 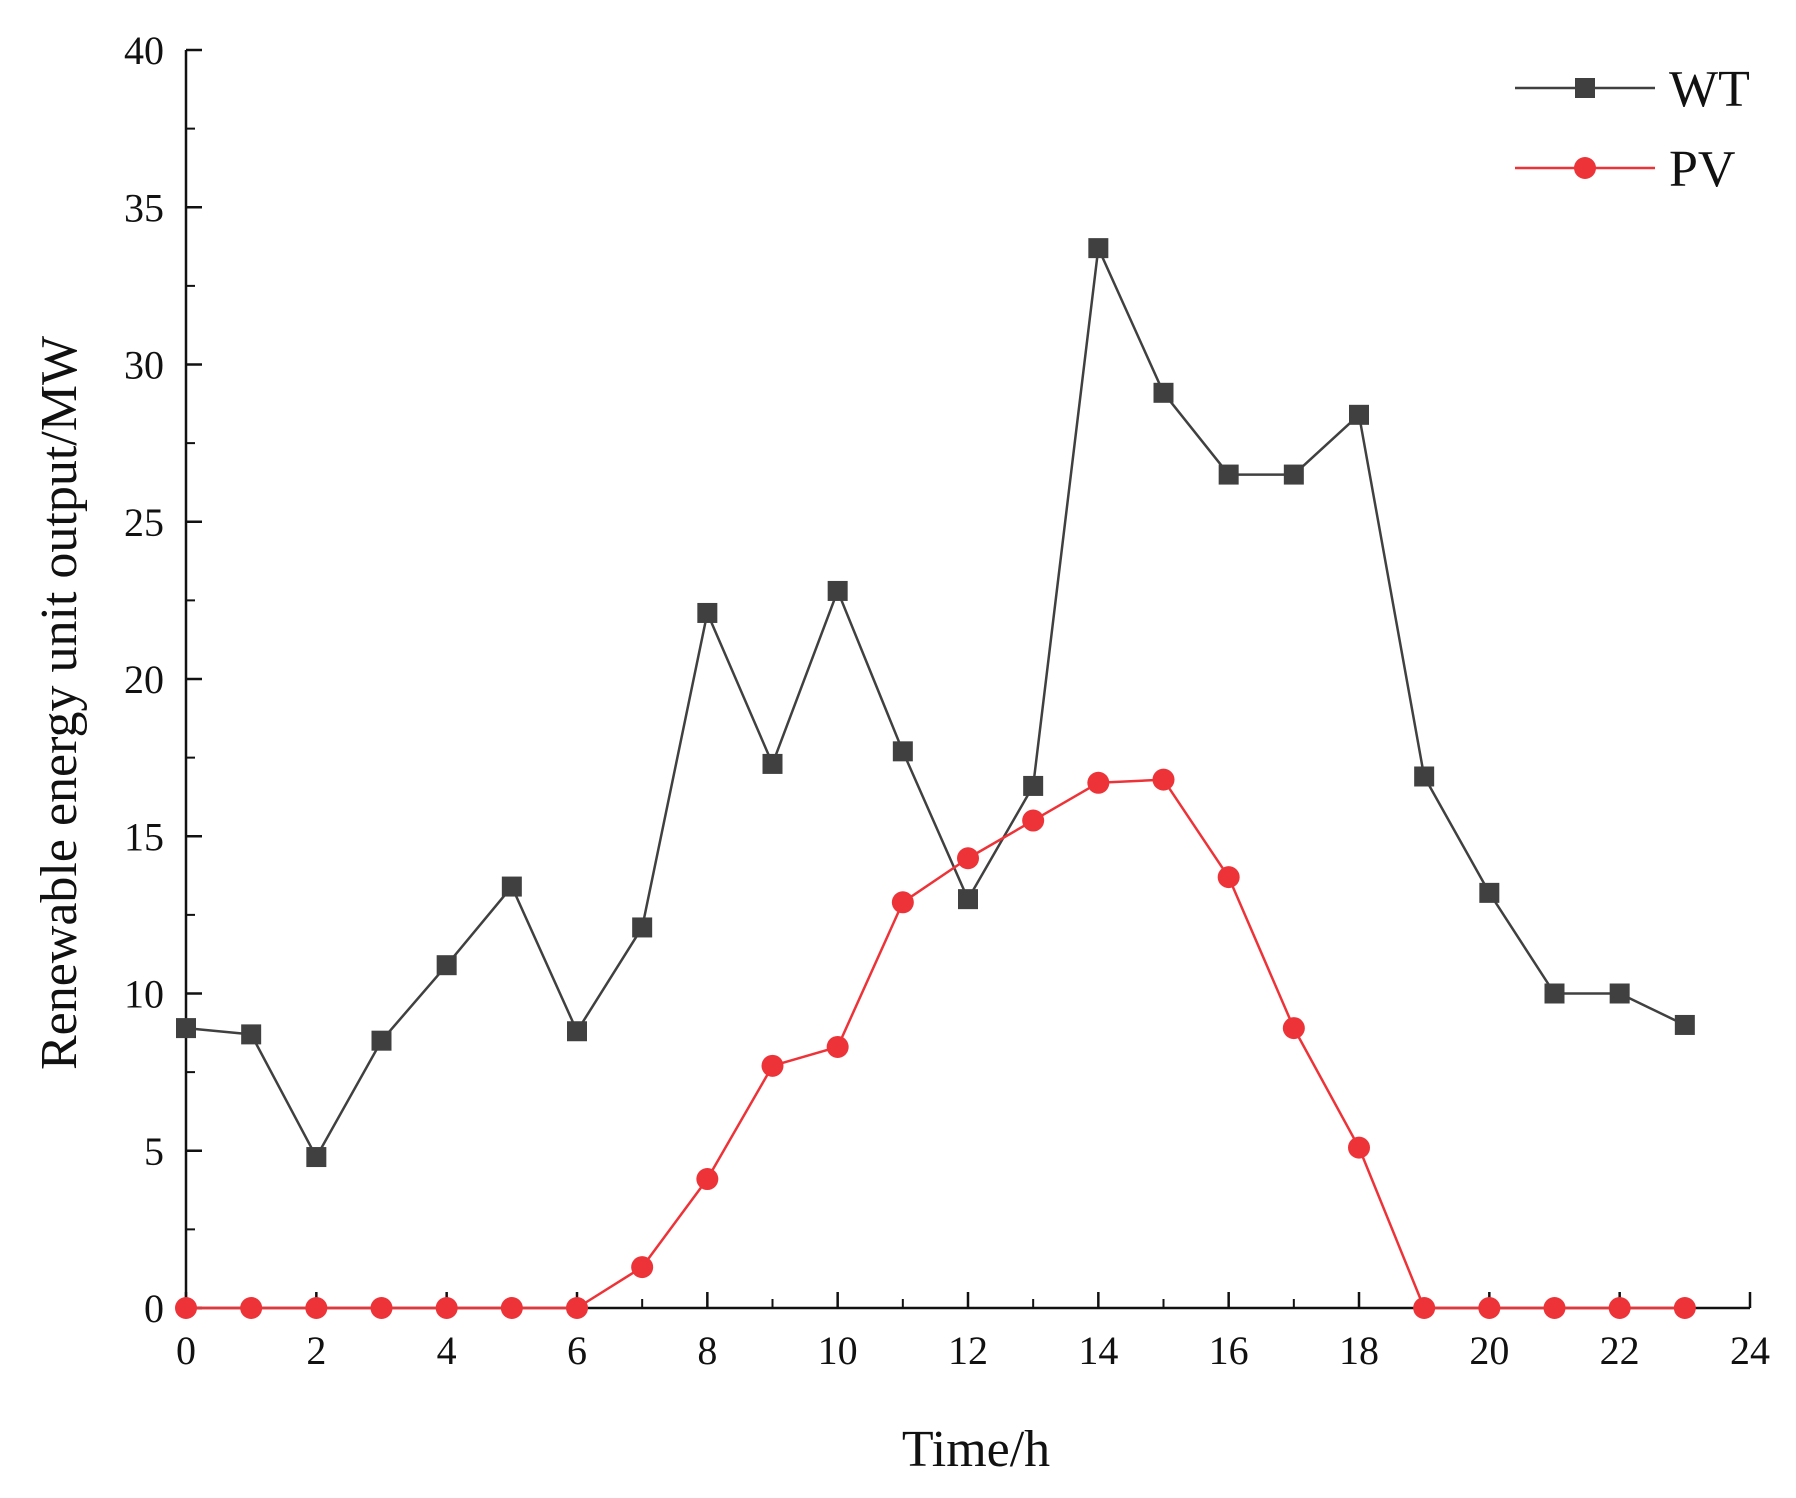 What do you see at coordinates (144, 522) in the screenshot?
I see `y-tick-label: 25` at bounding box center [144, 522].